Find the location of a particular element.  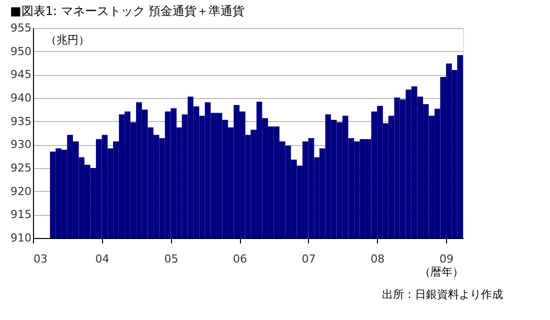

x-tick-label: 06 is located at coordinates (240, 259).